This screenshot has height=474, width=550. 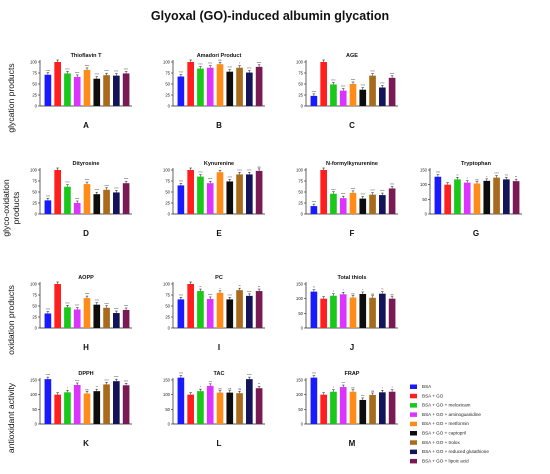 What do you see at coordinates (86, 443) in the screenshot?
I see `panel-letter: K` at bounding box center [86, 443].